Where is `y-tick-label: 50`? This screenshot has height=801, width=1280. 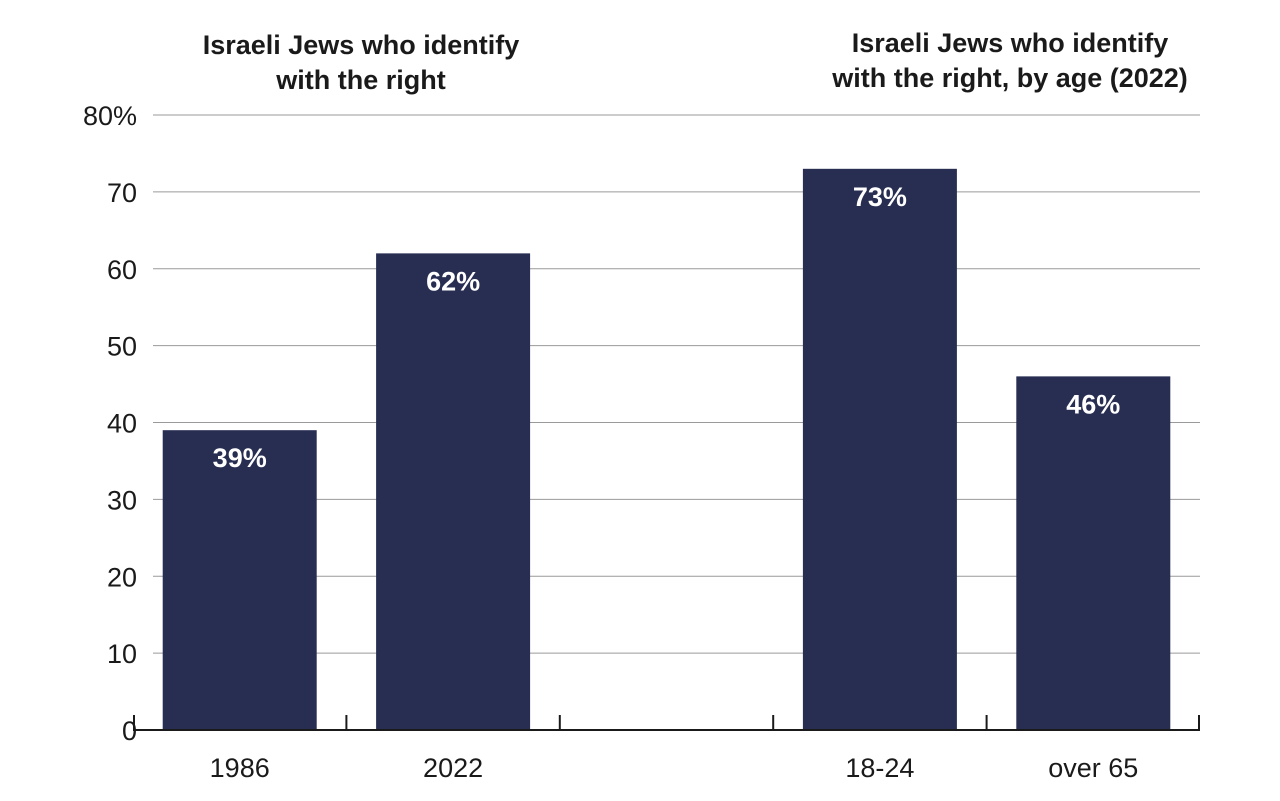 y-tick-label: 50 is located at coordinates (122, 347).